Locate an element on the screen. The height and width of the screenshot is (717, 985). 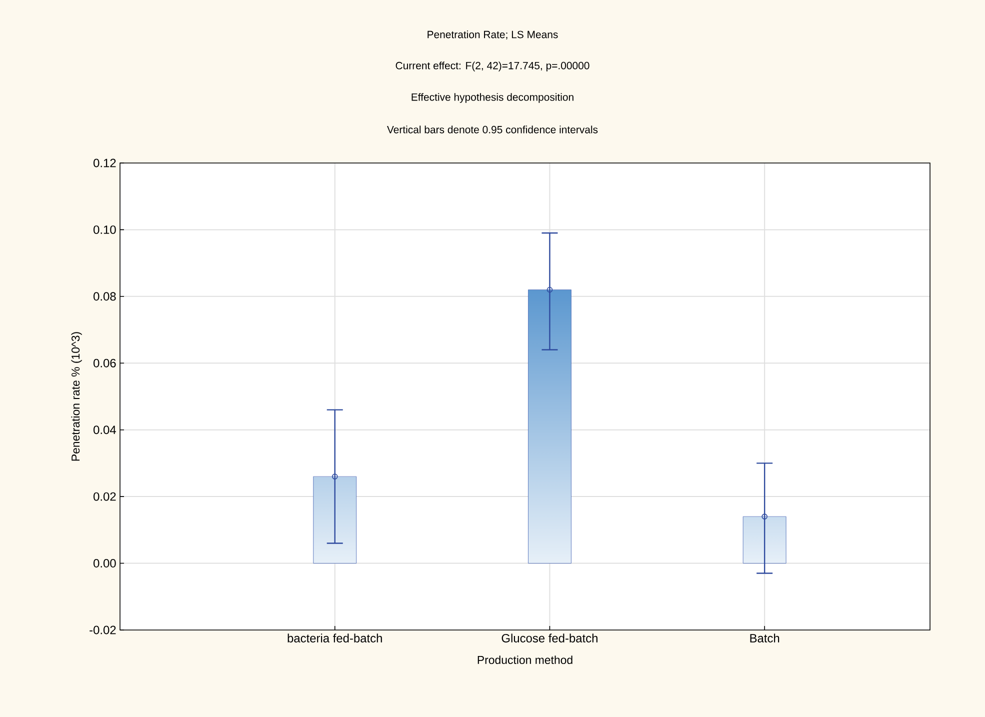
y-tick-label: 0.06 is located at coordinates (105, 363).